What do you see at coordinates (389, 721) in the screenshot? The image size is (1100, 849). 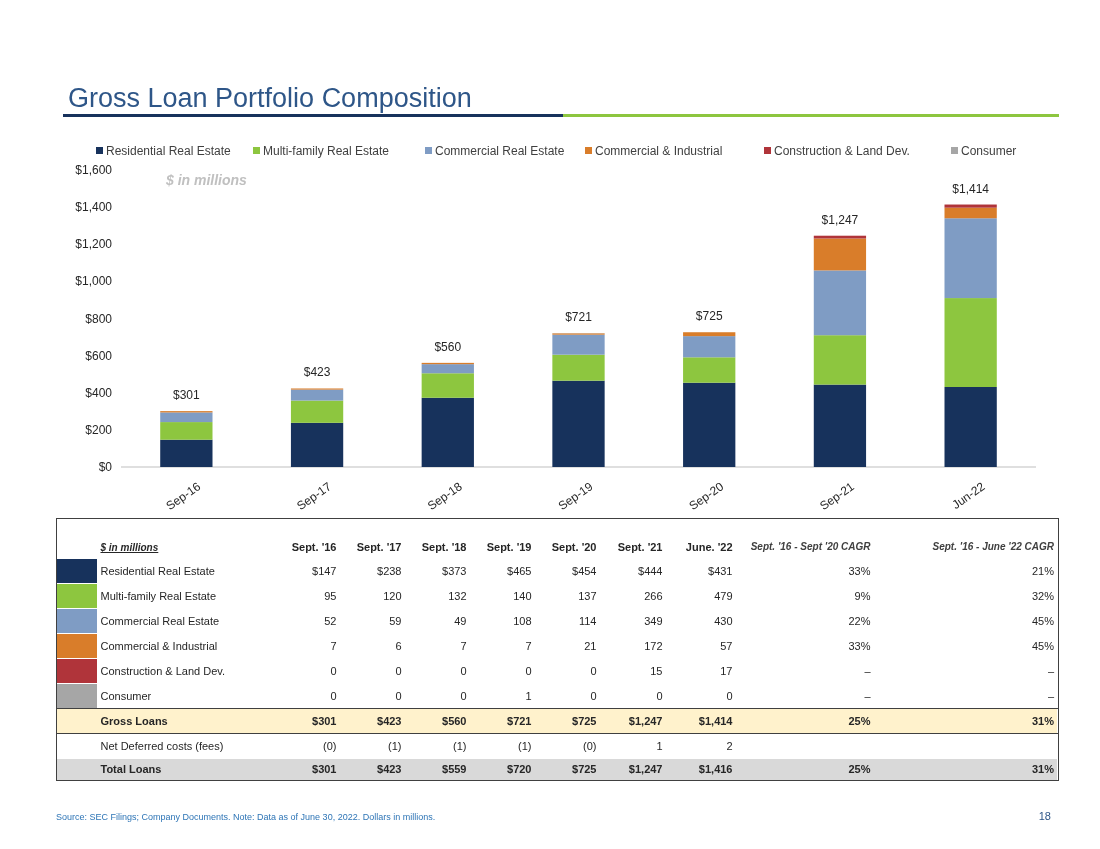 I see `text: $423` at bounding box center [389, 721].